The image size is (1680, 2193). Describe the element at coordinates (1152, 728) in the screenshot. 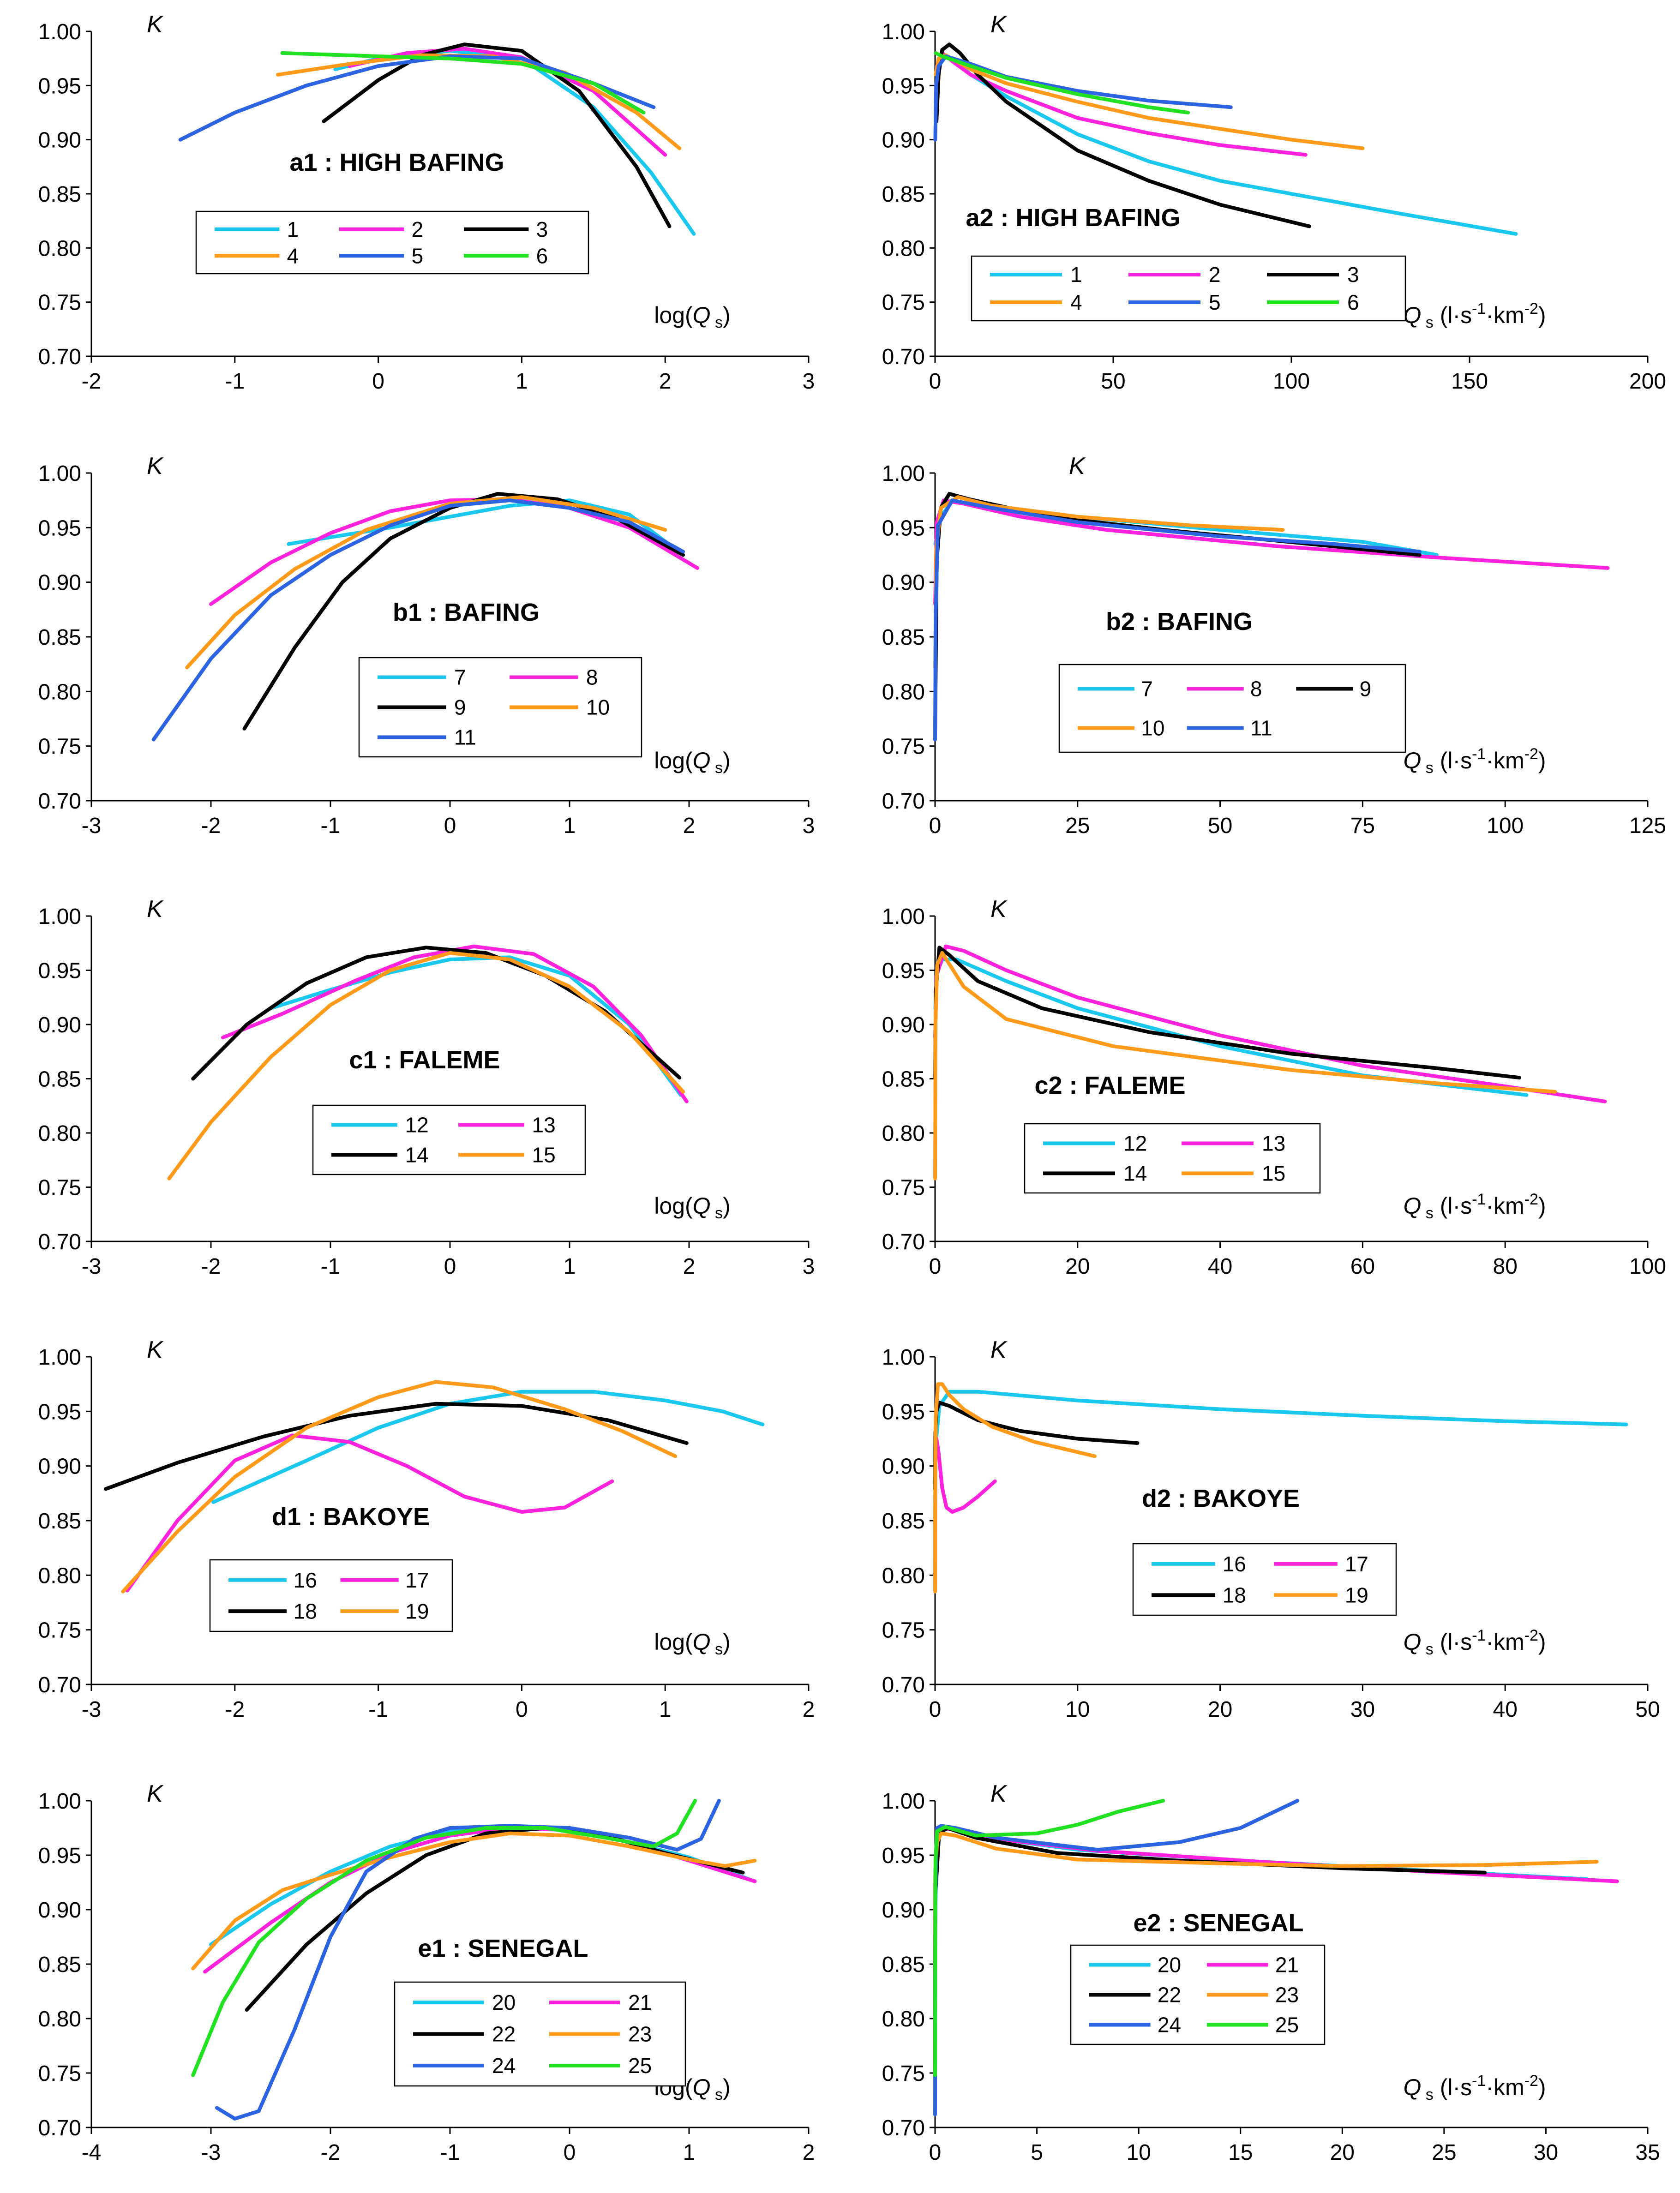

I see `legend-label-10: 10` at that location.